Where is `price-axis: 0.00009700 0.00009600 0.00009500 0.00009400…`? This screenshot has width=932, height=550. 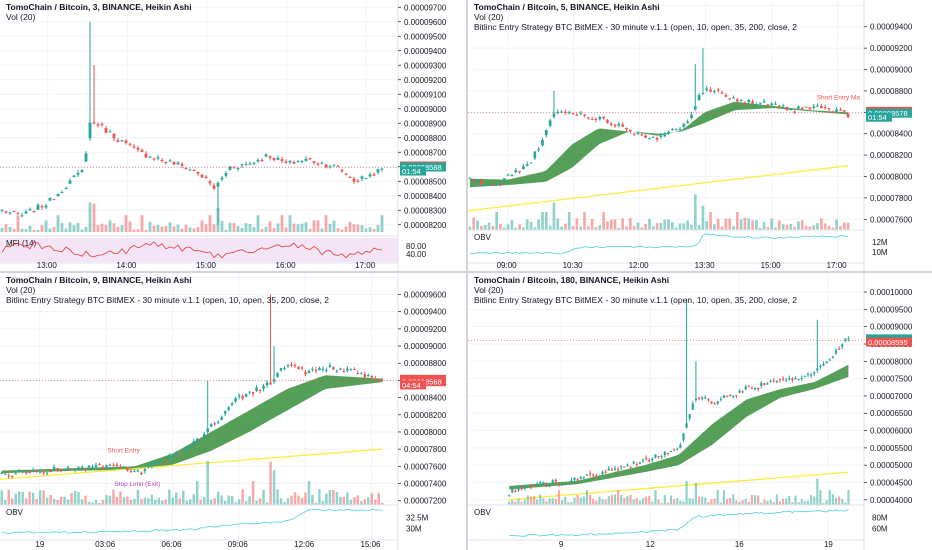
price-axis: 0.00009700 0.00009600 0.00009500 0.00009400… is located at coordinates (431, 135).